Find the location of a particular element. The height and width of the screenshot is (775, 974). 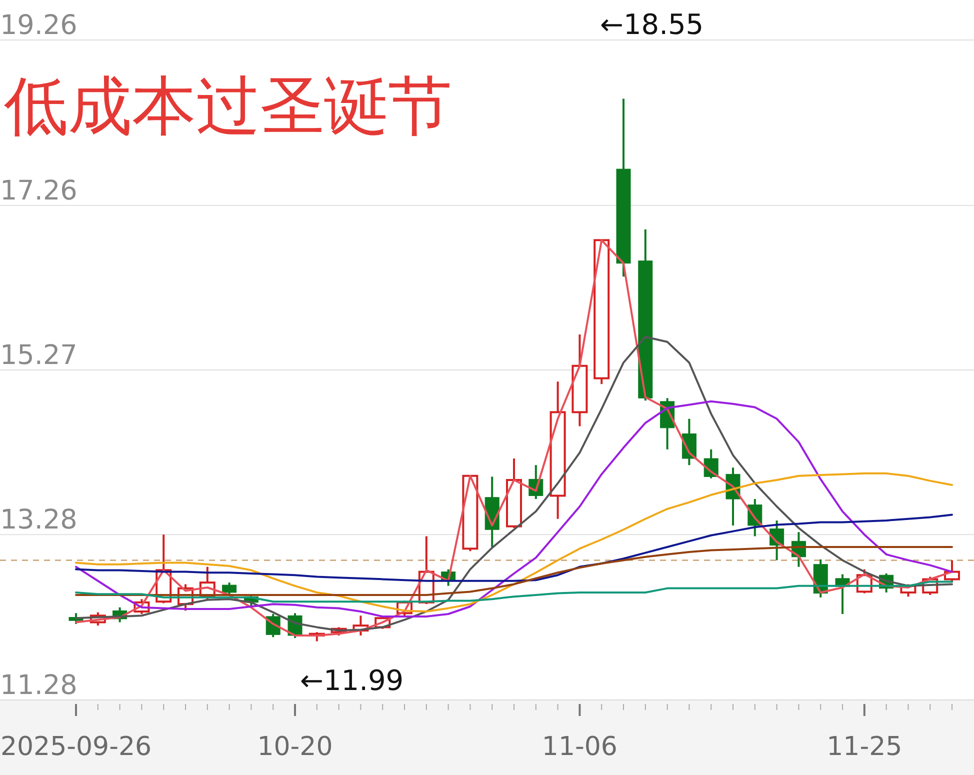

y-tick-label: 11.28 is located at coordinates (39, 685).